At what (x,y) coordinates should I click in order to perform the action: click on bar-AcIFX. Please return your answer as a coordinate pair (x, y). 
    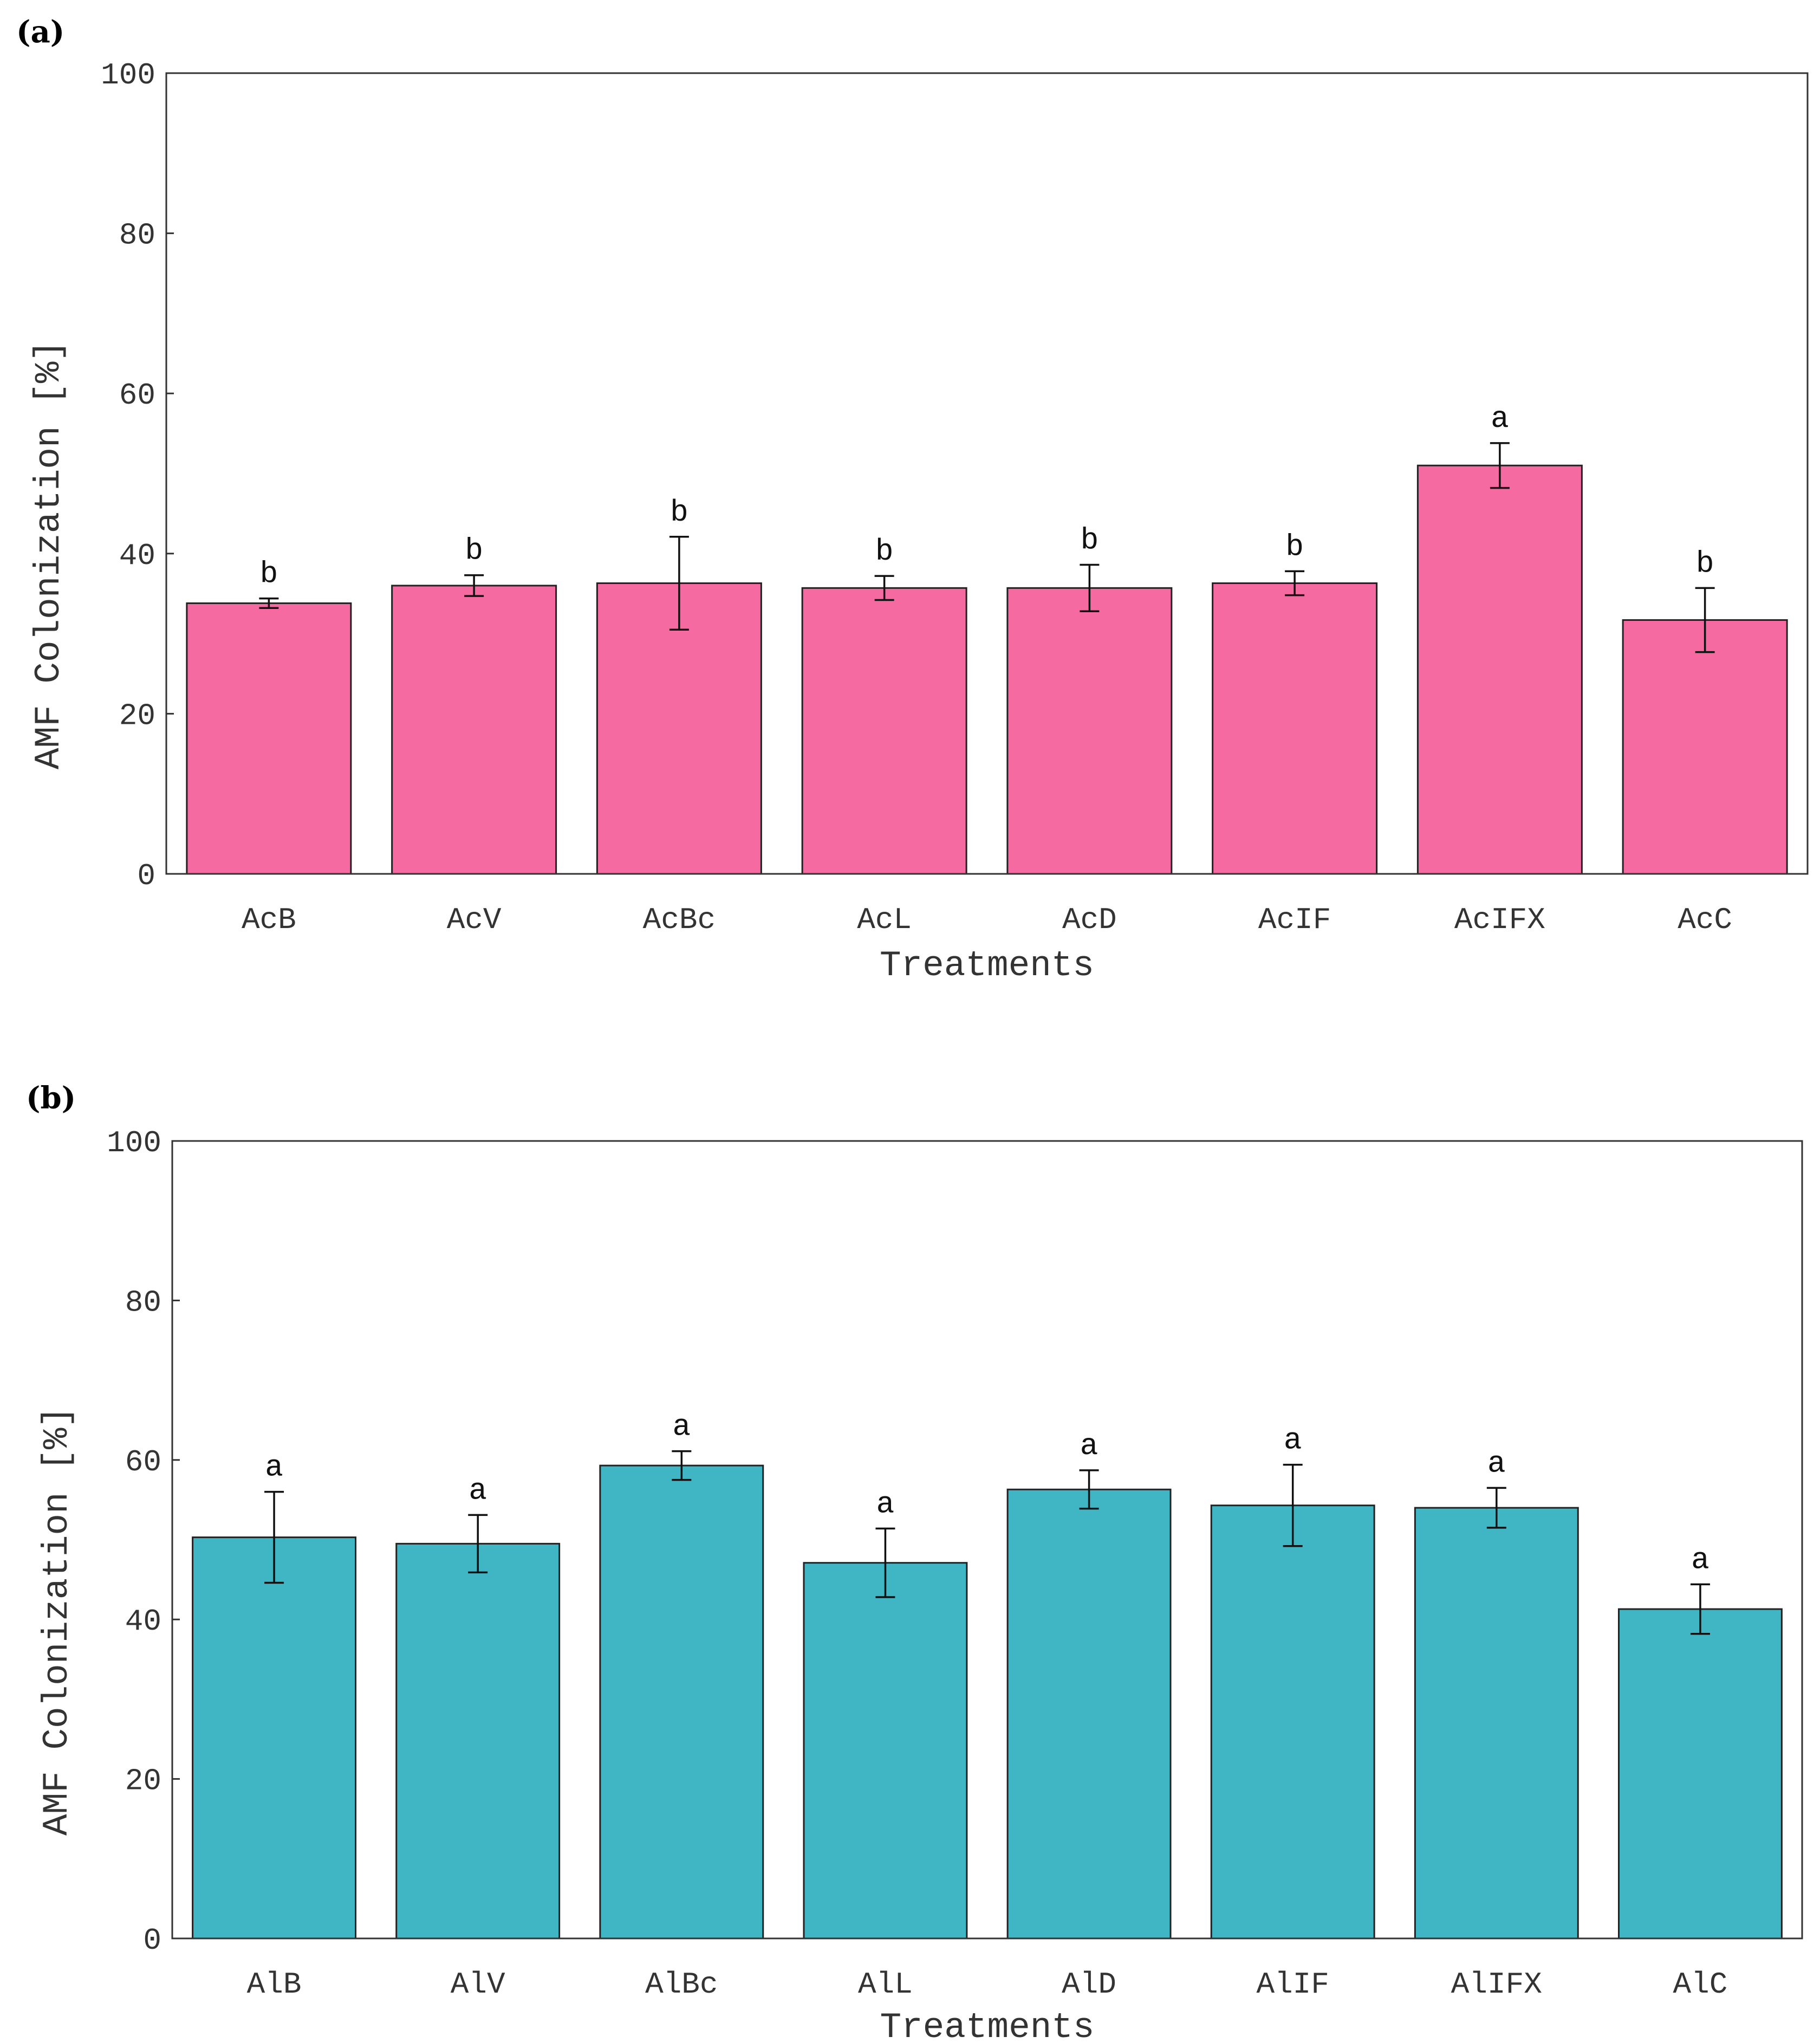
    Looking at the image, I should click on (1499, 669).